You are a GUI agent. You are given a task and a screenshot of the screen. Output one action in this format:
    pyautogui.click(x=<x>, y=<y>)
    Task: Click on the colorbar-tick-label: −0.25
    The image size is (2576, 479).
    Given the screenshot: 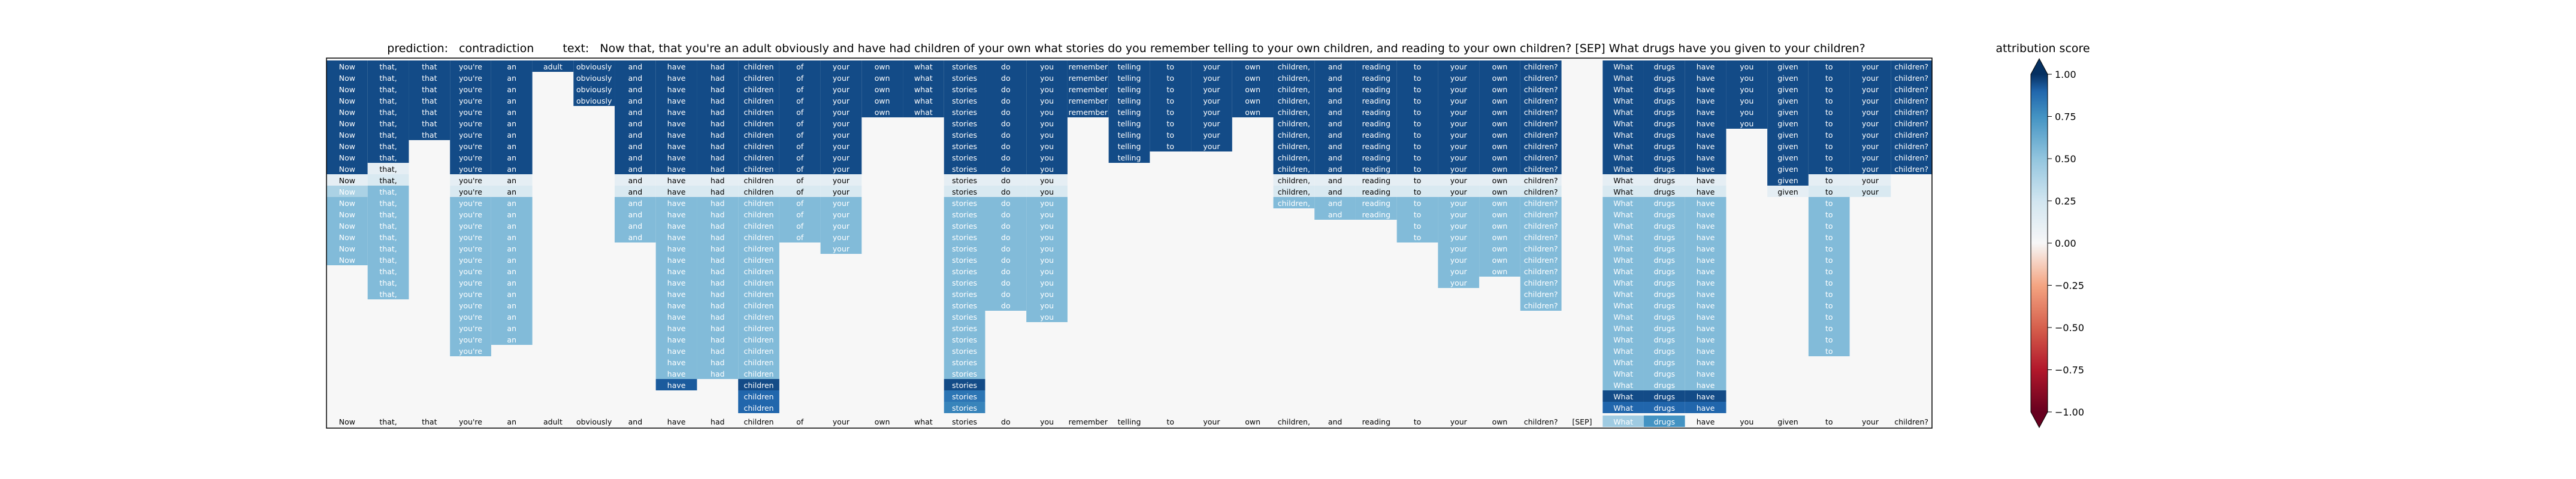 What is the action you would take?
    pyautogui.click(x=2069, y=286)
    